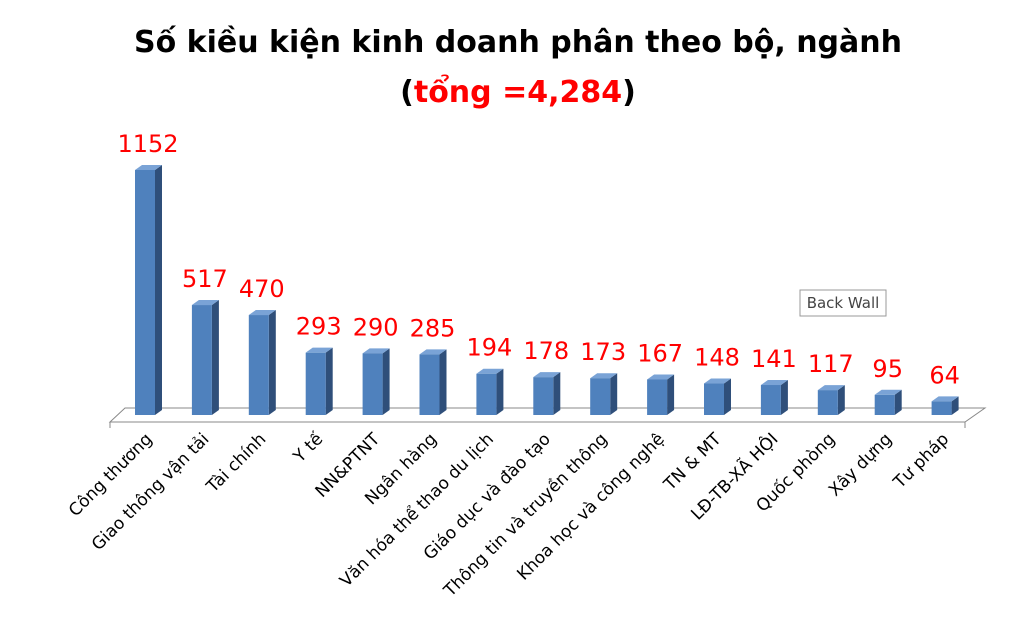  Describe the element at coordinates (307, 447) in the screenshot. I see `x-tick-label: Y tế` at that location.